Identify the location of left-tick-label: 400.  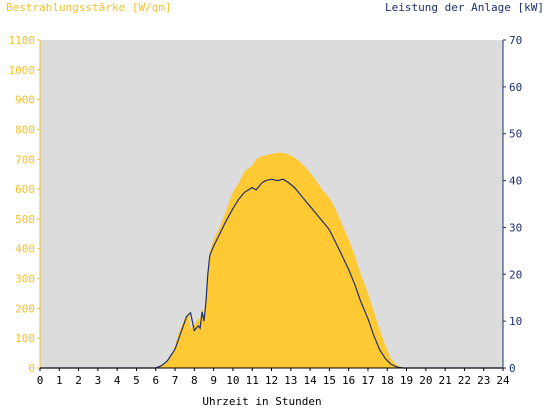
(25, 249).